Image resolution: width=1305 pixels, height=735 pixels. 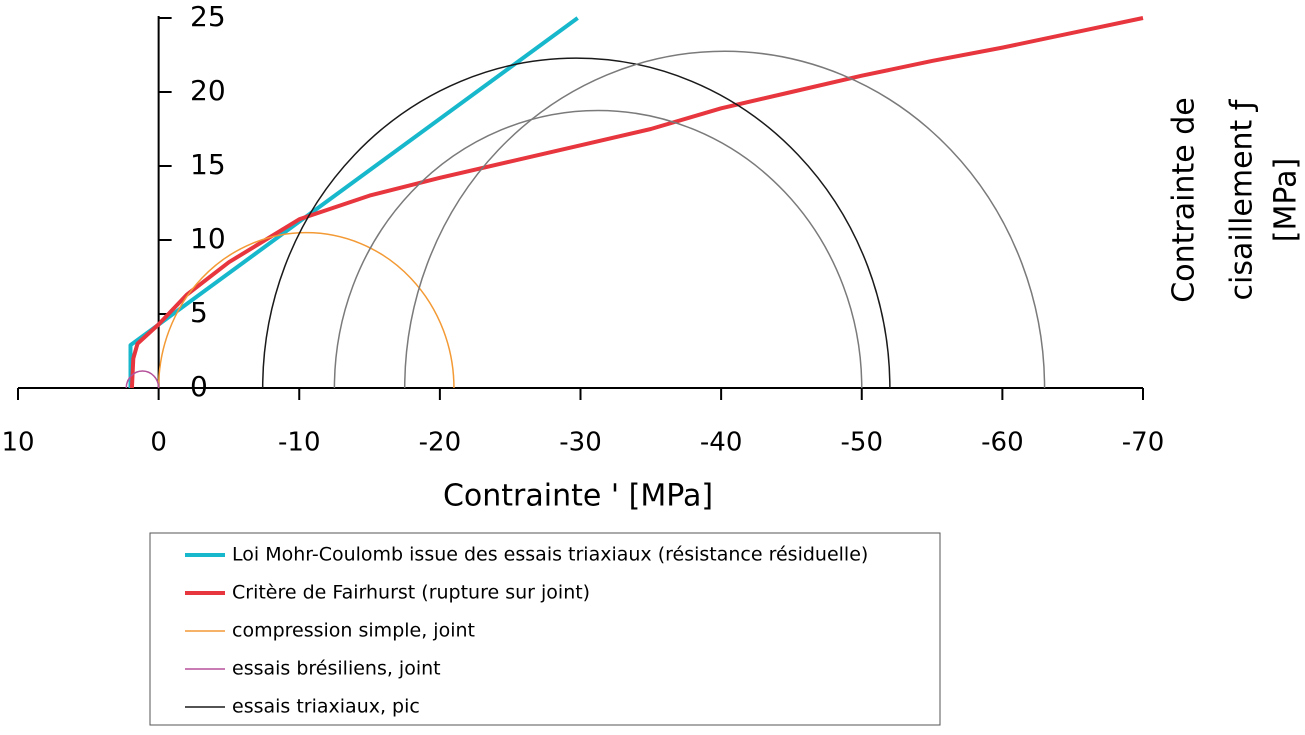 I want to click on x-tick-label: 10, so click(x=17, y=443).